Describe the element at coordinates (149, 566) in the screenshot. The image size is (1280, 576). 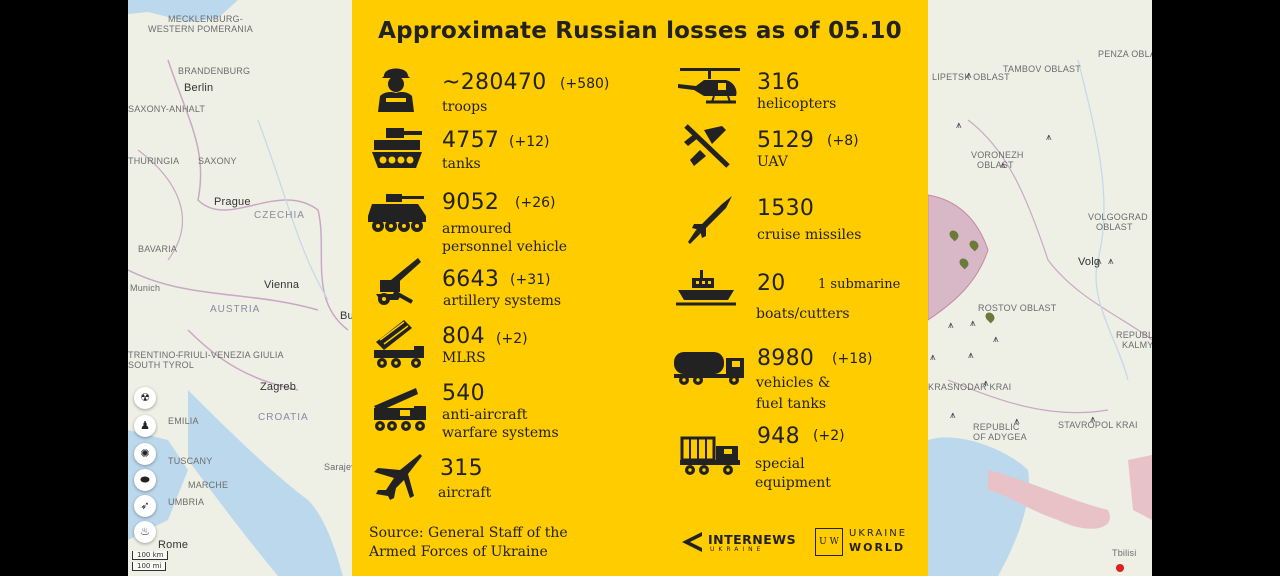
I see `scale-mi: 100 mi` at that location.